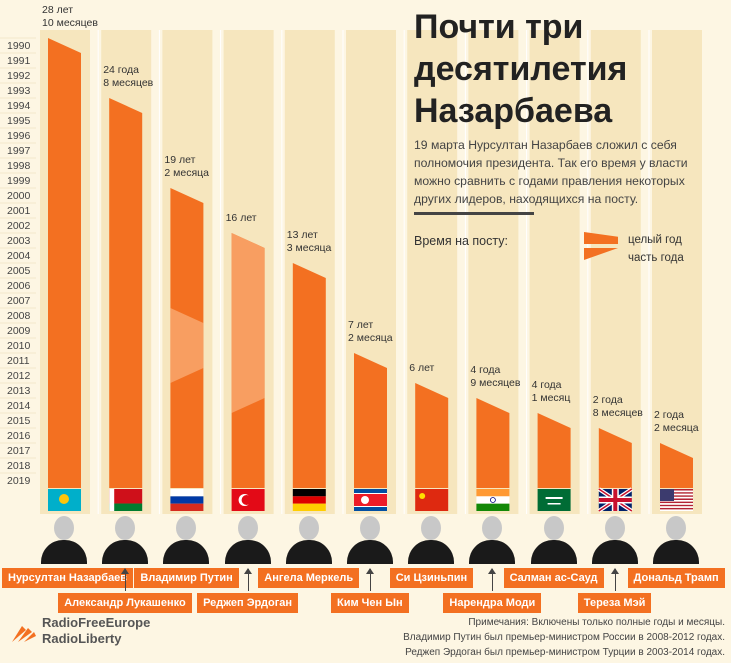 Image resolution: width=731 pixels, height=663 pixels. I want to click on duration-label: 9 месяцев, so click(495, 383).